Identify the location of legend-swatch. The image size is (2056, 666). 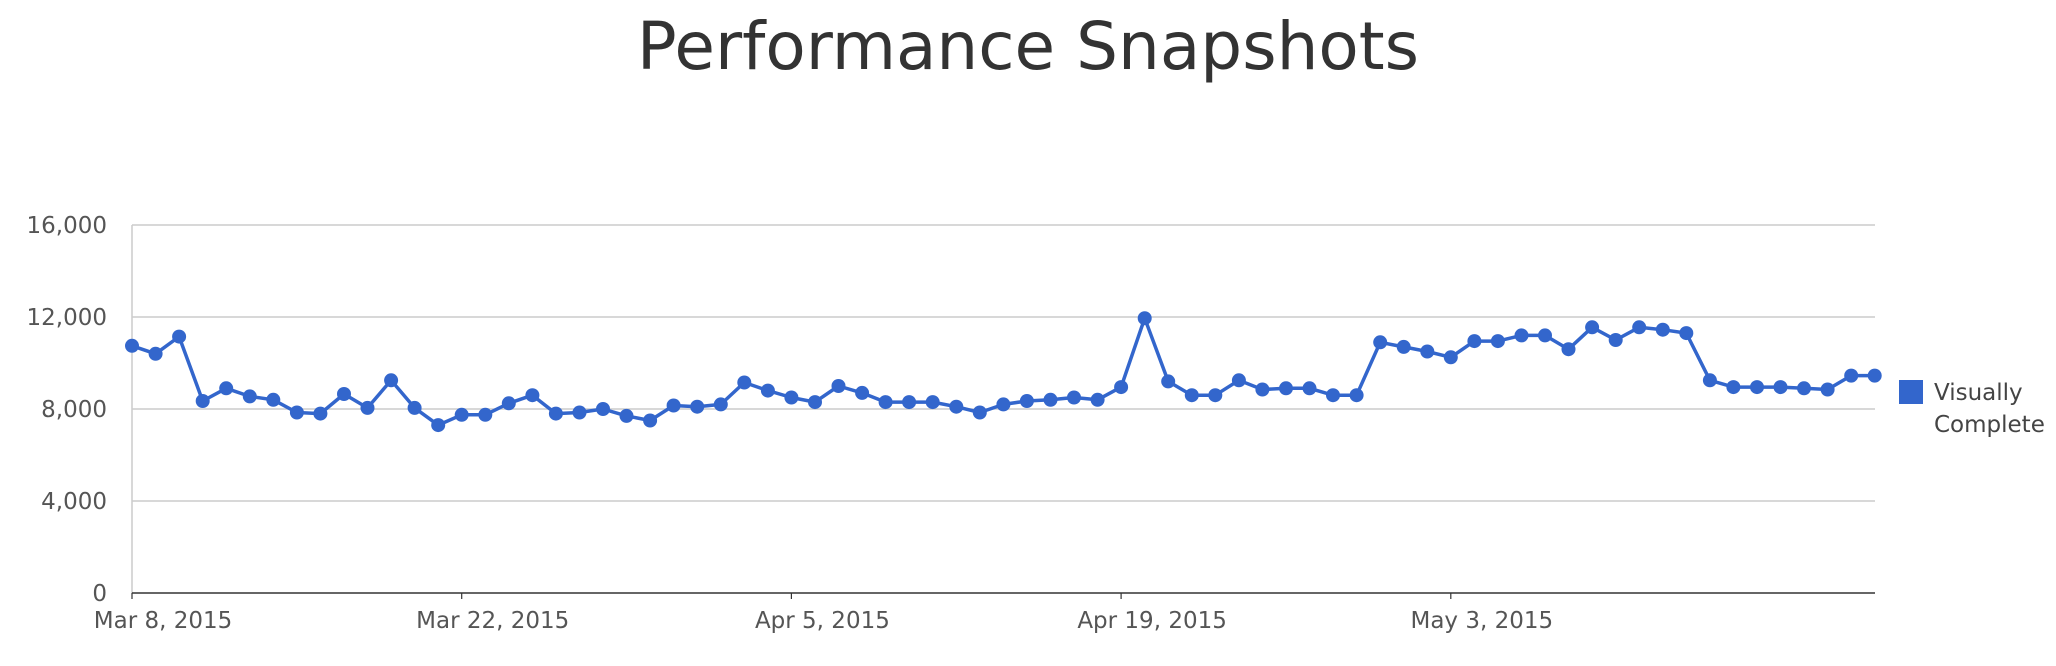
(1911, 392).